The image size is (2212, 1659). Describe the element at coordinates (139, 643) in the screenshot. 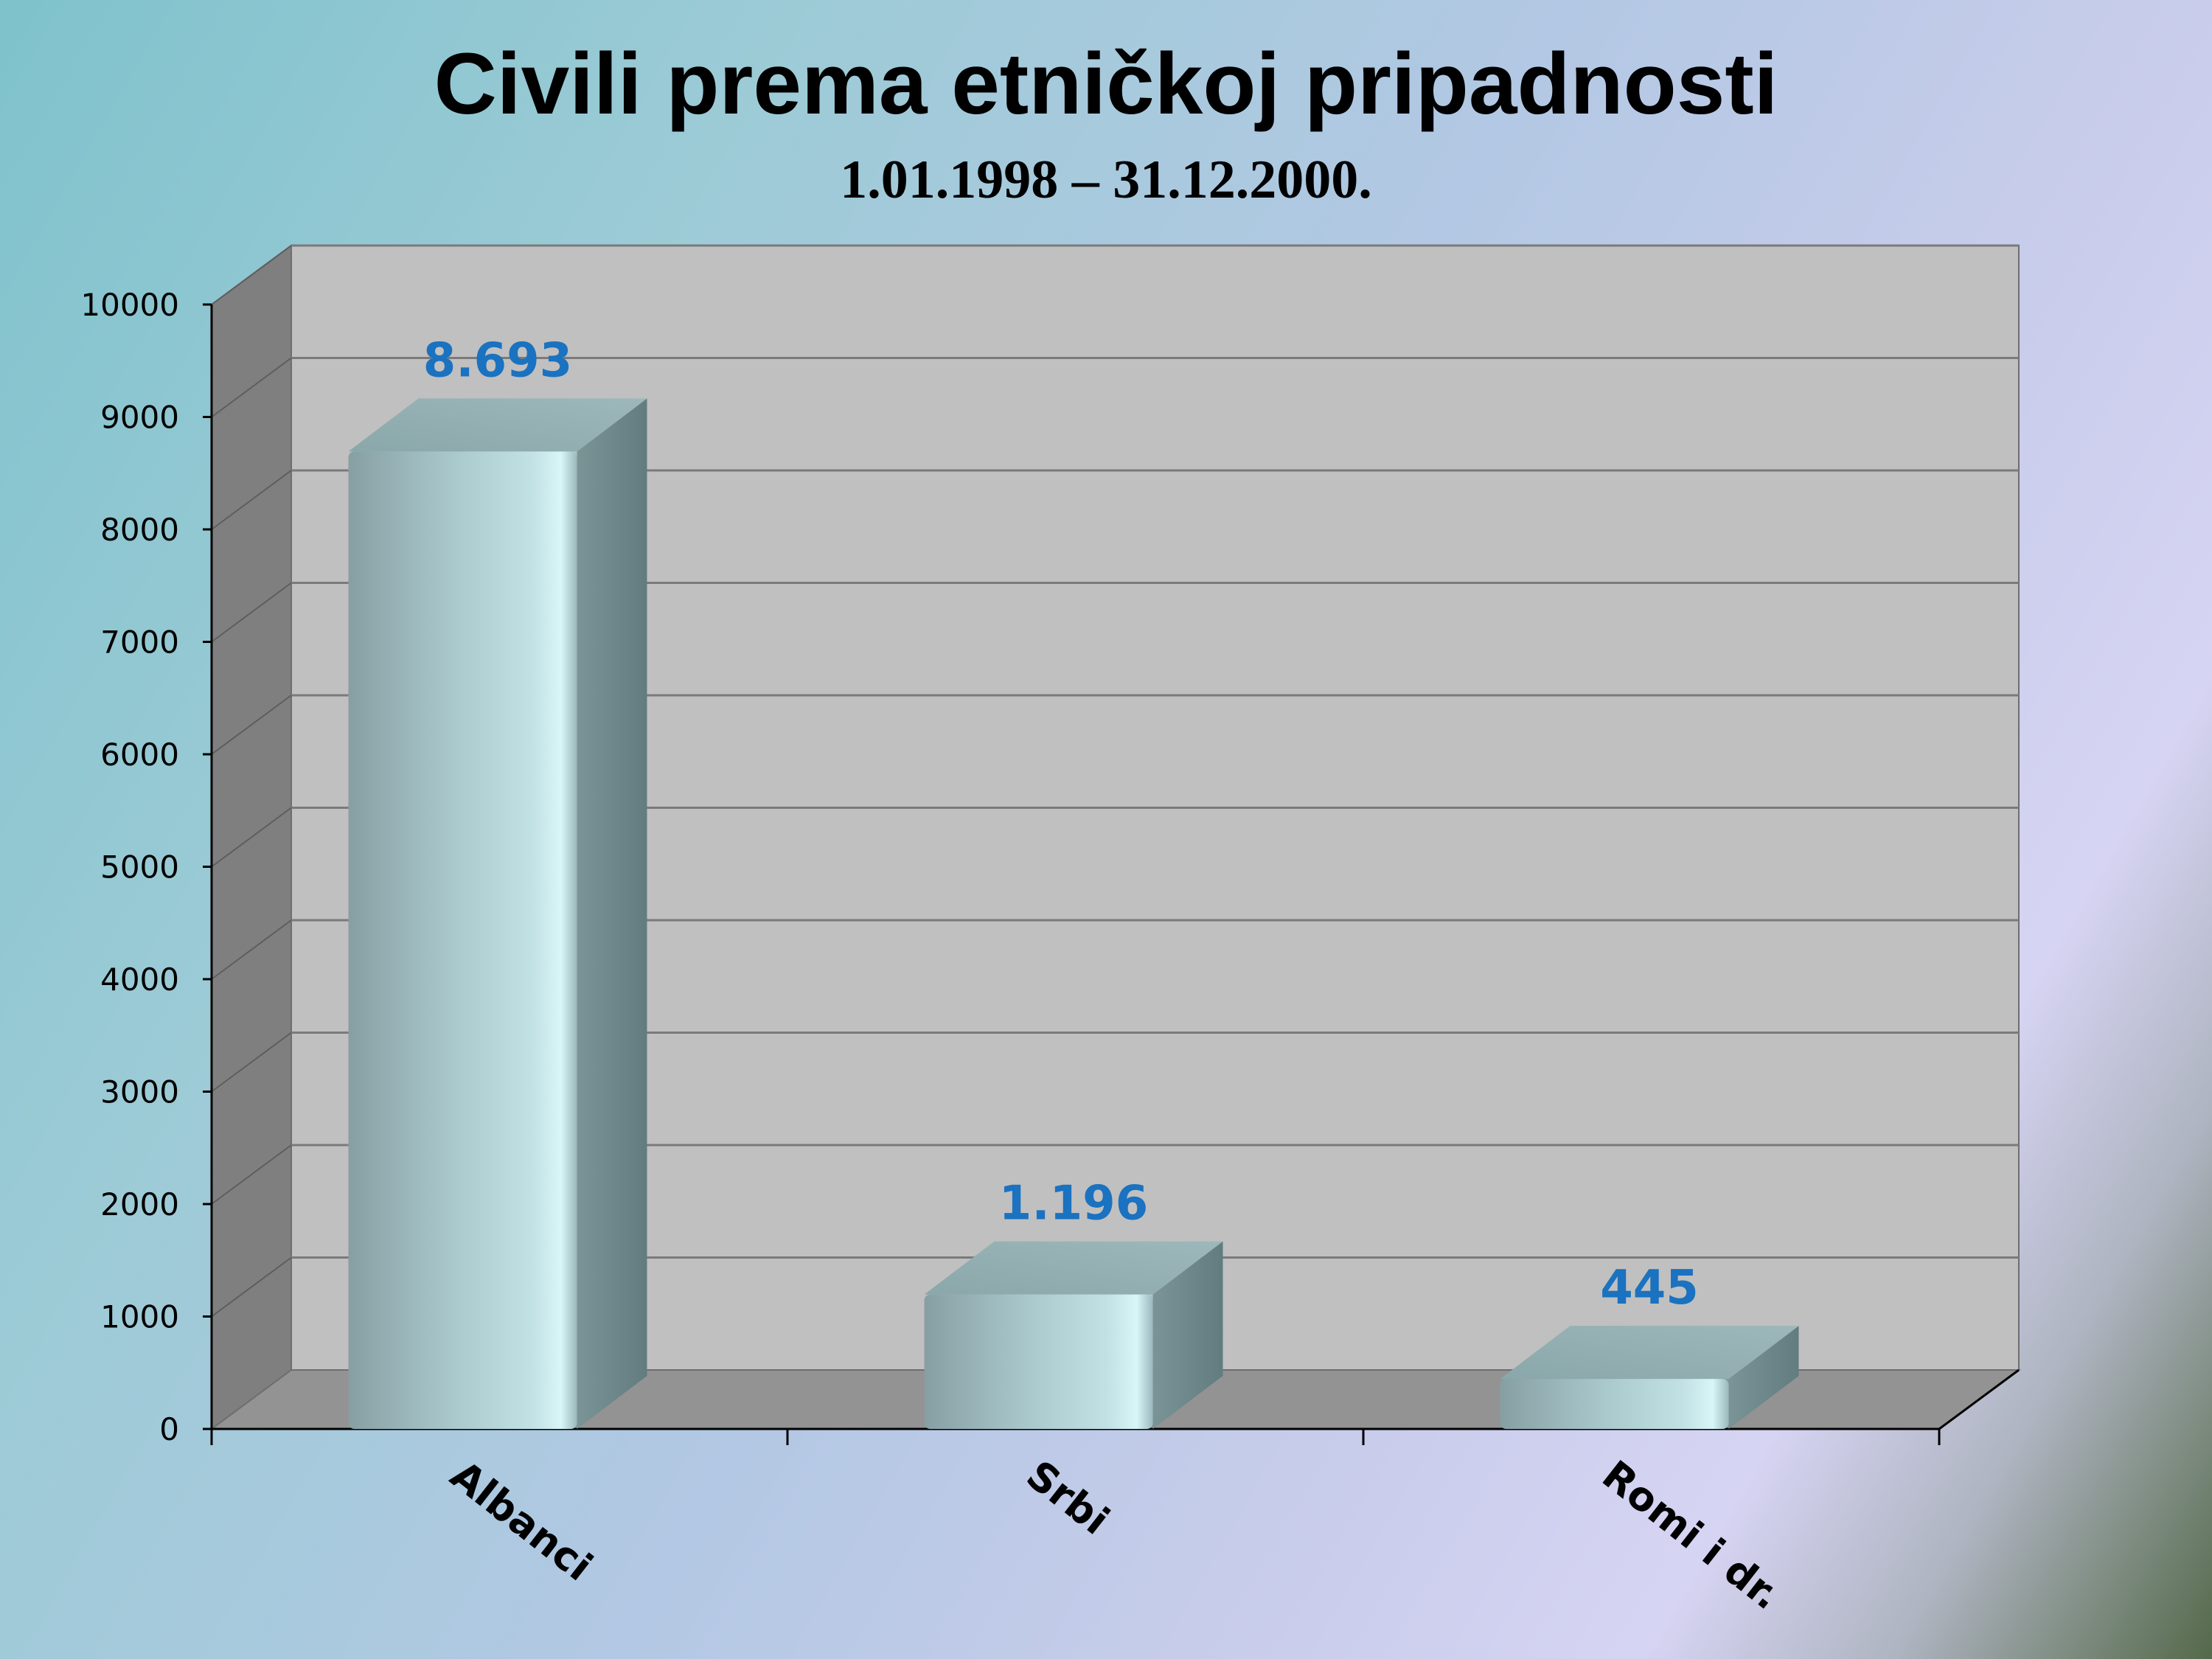

I see `y-tick-label: 7000` at that location.